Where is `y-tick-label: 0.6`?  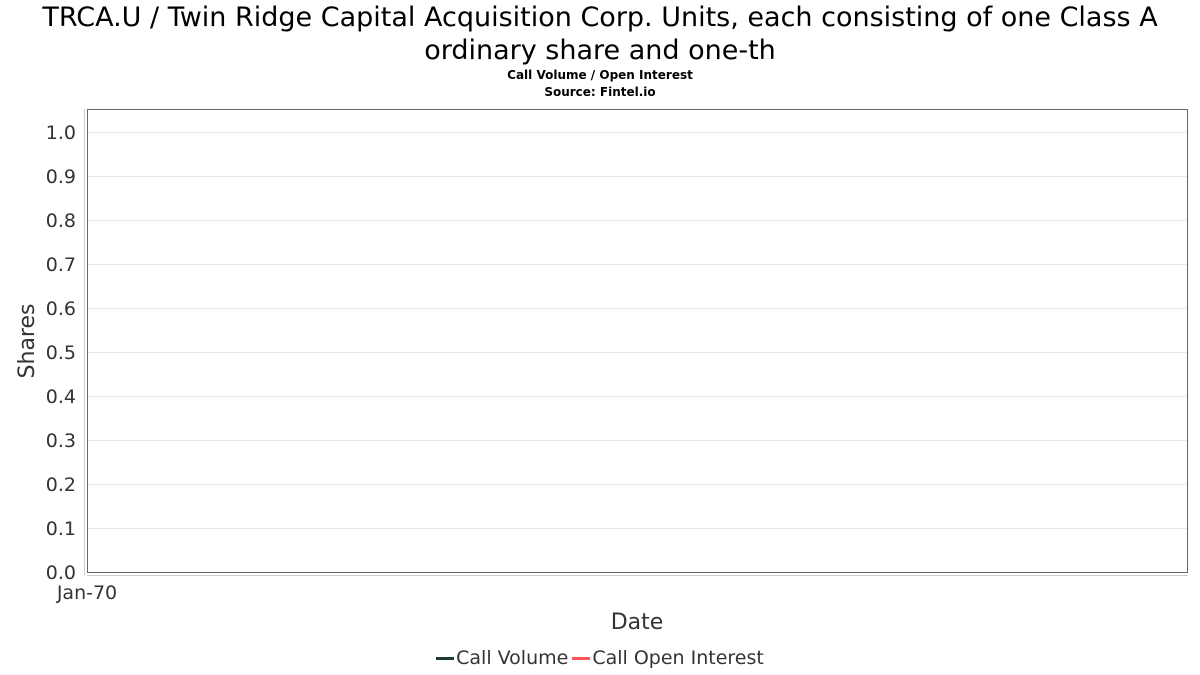 y-tick-label: 0.6 is located at coordinates (61, 309).